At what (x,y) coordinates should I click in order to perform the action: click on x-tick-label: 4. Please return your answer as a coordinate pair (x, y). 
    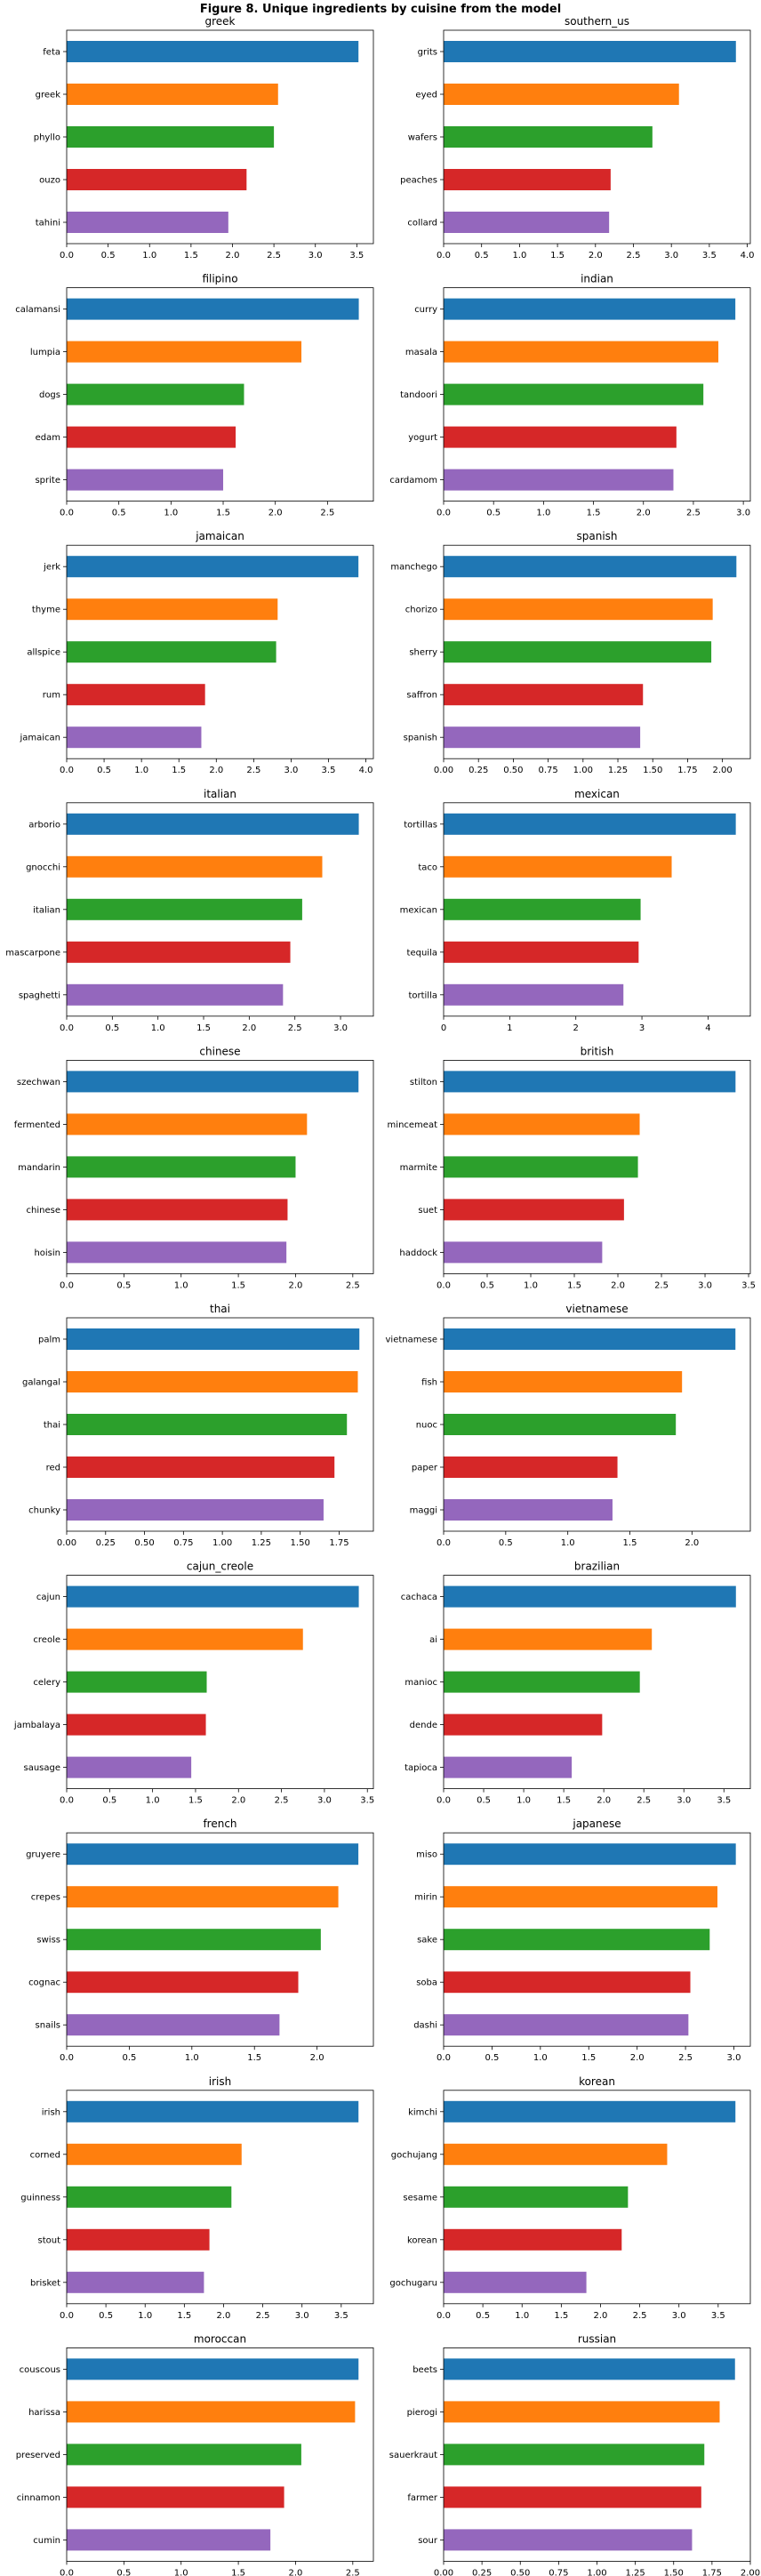
    Looking at the image, I should click on (707, 1028).